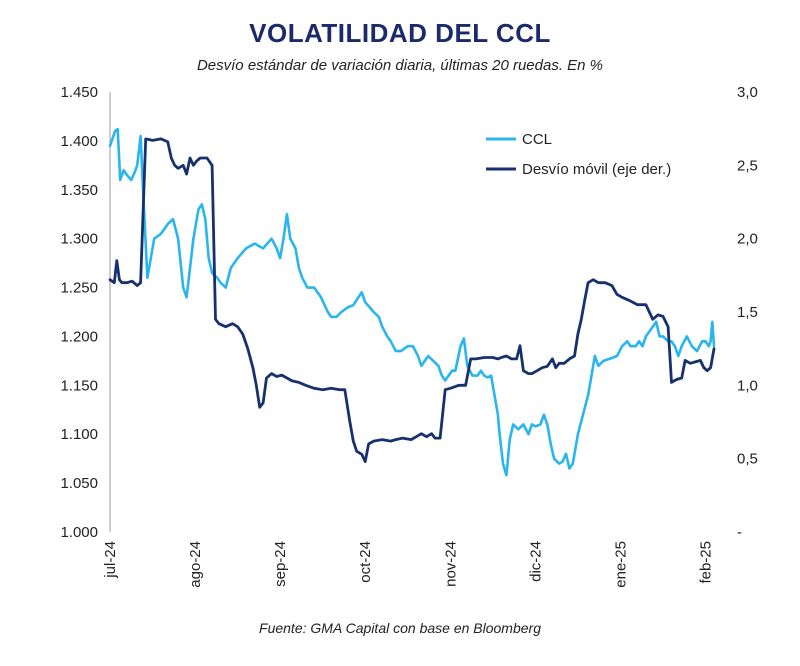 Image resolution: width=800 pixels, height=666 pixels. What do you see at coordinates (110, 560) in the screenshot?
I see `x-tick-label: jul-24` at bounding box center [110, 560].